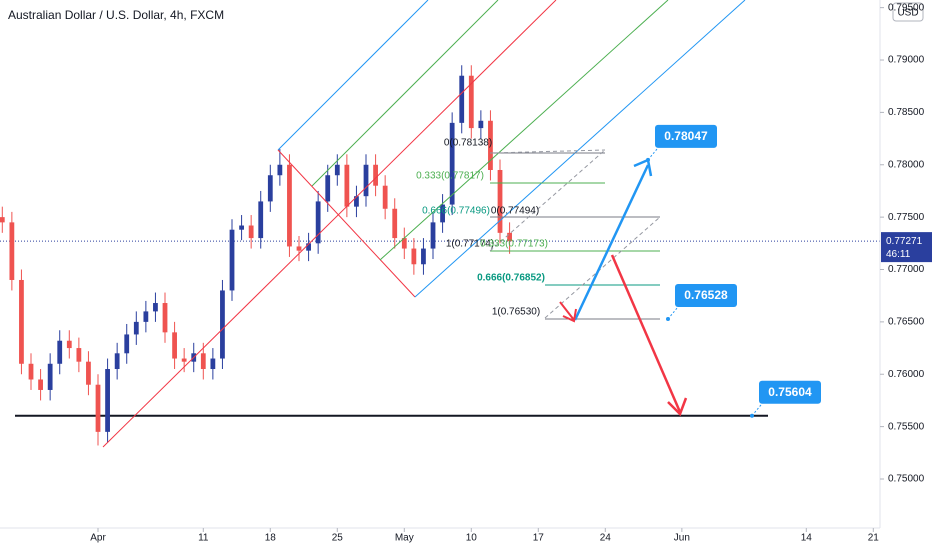 The height and width of the screenshot is (550, 932). What do you see at coordinates (203, 538) in the screenshot?
I see `x-tick-label: 11` at bounding box center [203, 538].